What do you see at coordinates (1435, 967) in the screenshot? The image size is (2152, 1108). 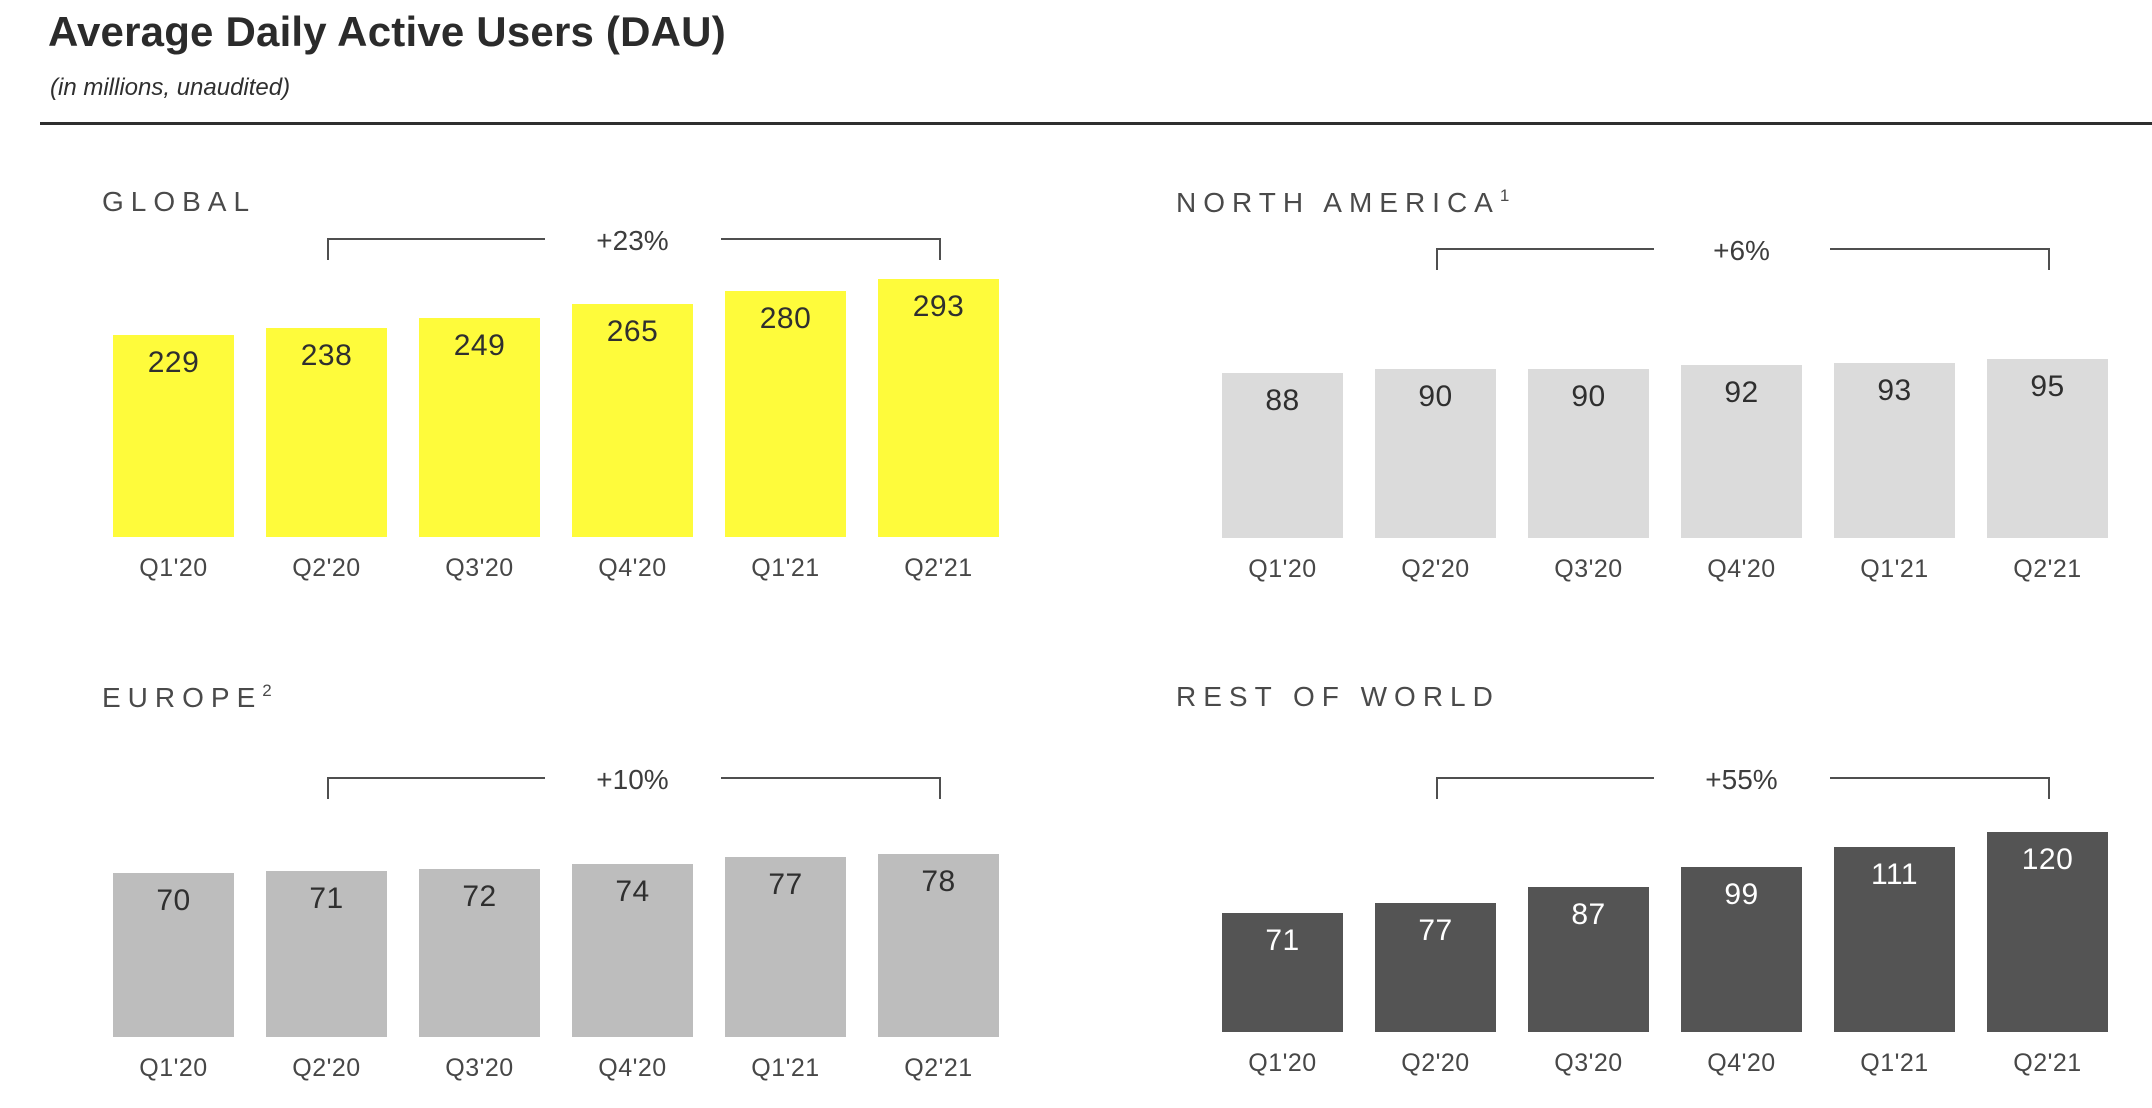 I see `bar-rest-of-world-Q2'20` at bounding box center [1435, 967].